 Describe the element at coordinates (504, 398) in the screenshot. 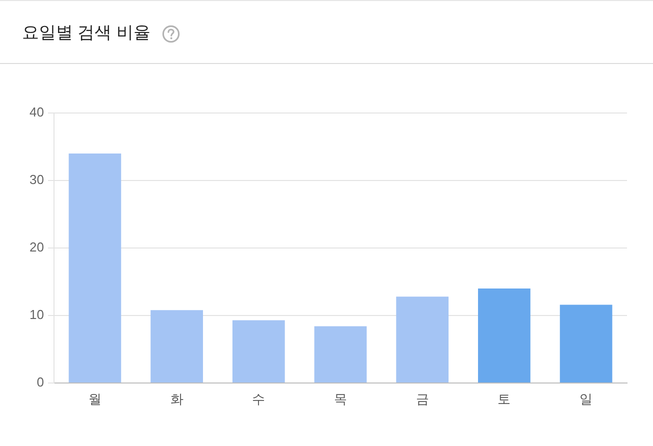

I see `x-tick-label: 토` at that location.